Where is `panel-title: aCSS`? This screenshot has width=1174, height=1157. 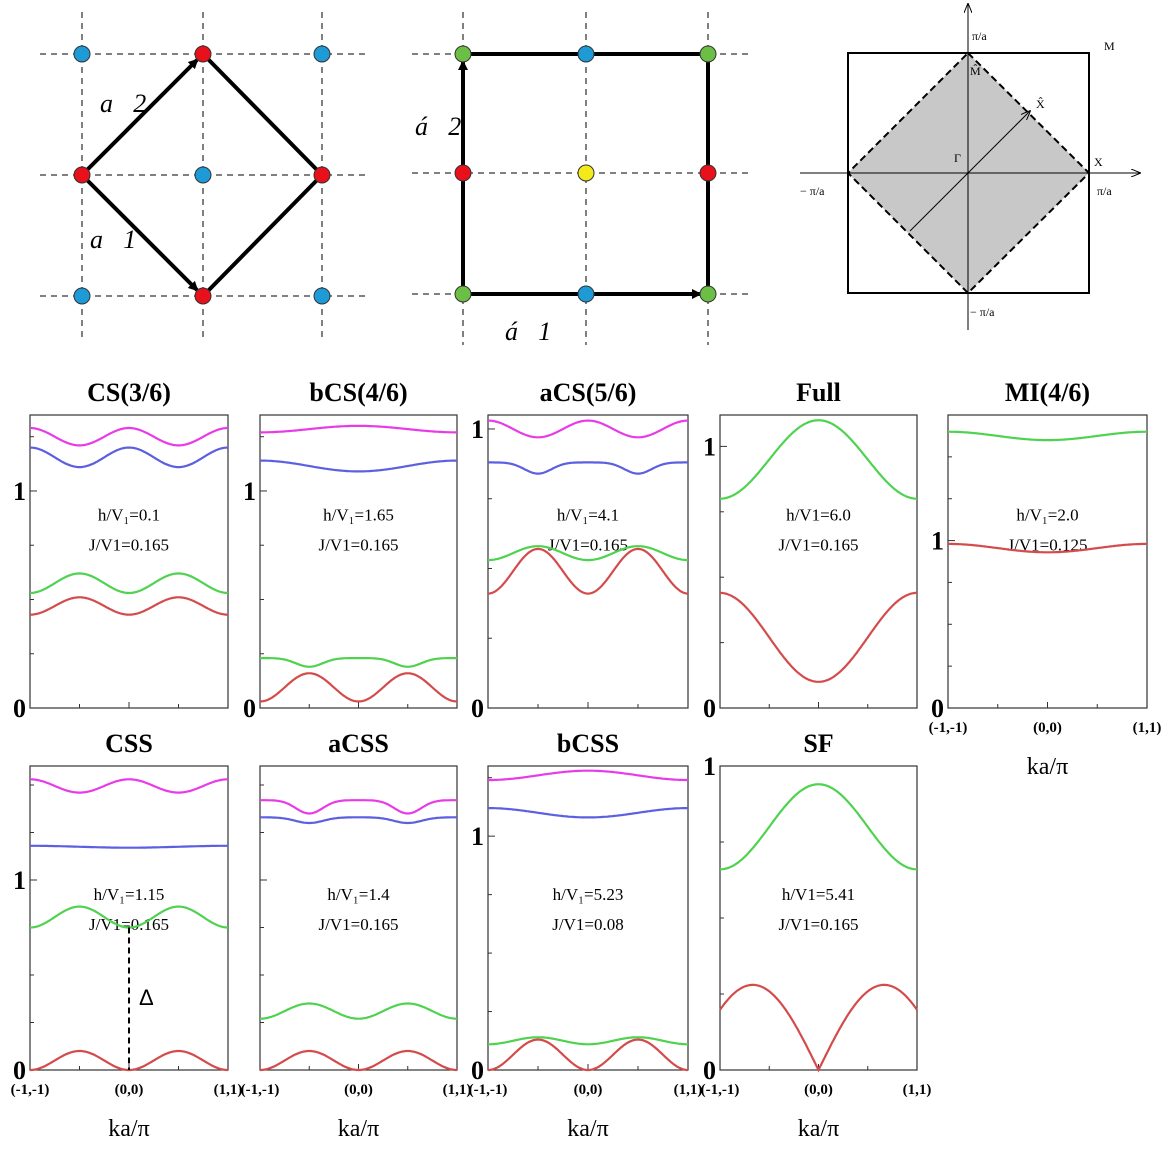
panel-title: aCSS is located at coordinates (358, 743).